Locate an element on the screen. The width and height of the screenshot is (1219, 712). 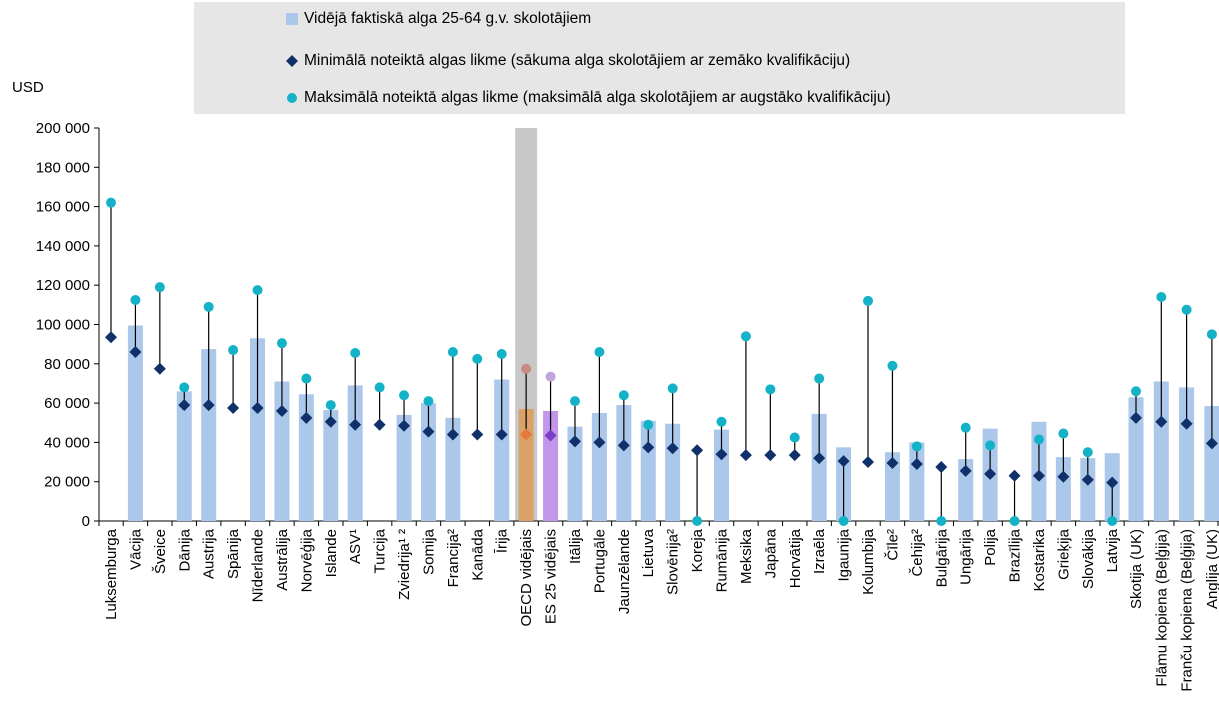
x-tick-label: Slovēnija² is located at coordinates (673, 562).